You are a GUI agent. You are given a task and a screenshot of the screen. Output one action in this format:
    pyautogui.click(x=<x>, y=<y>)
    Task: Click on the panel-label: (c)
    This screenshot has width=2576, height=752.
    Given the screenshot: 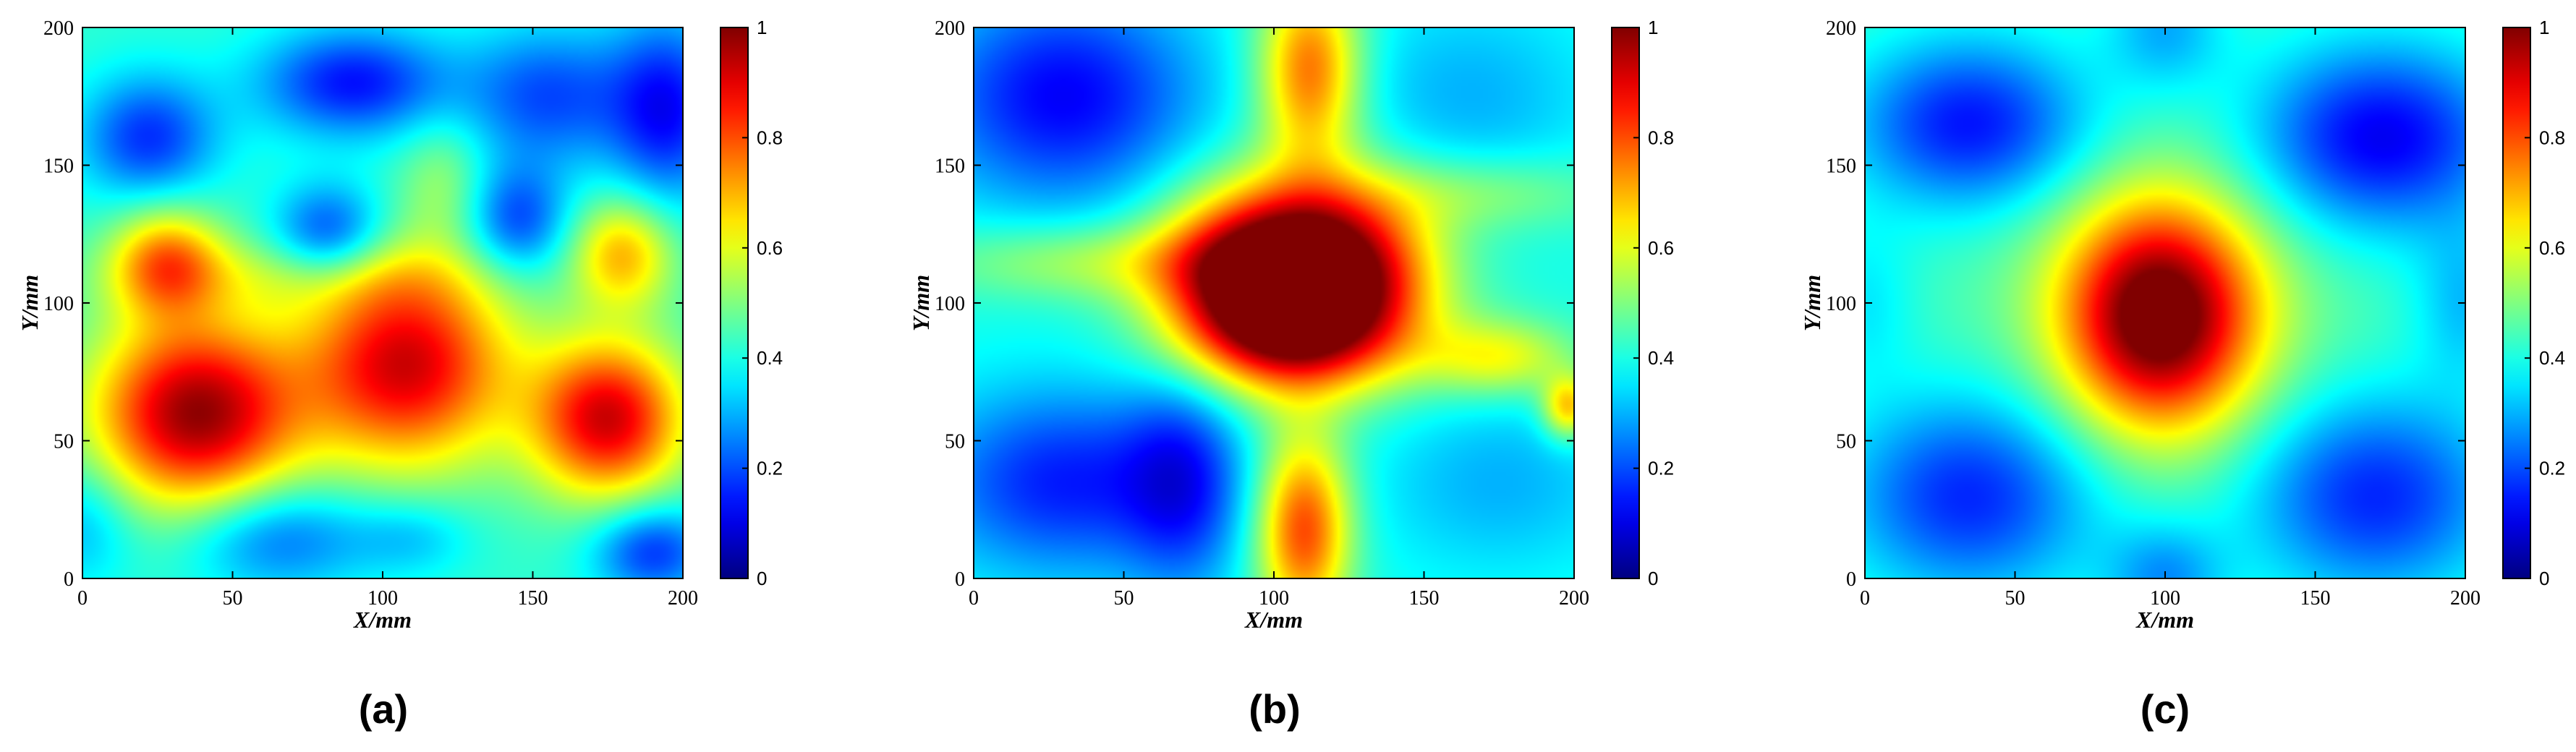 What is the action you would take?
    pyautogui.click(x=2165, y=709)
    